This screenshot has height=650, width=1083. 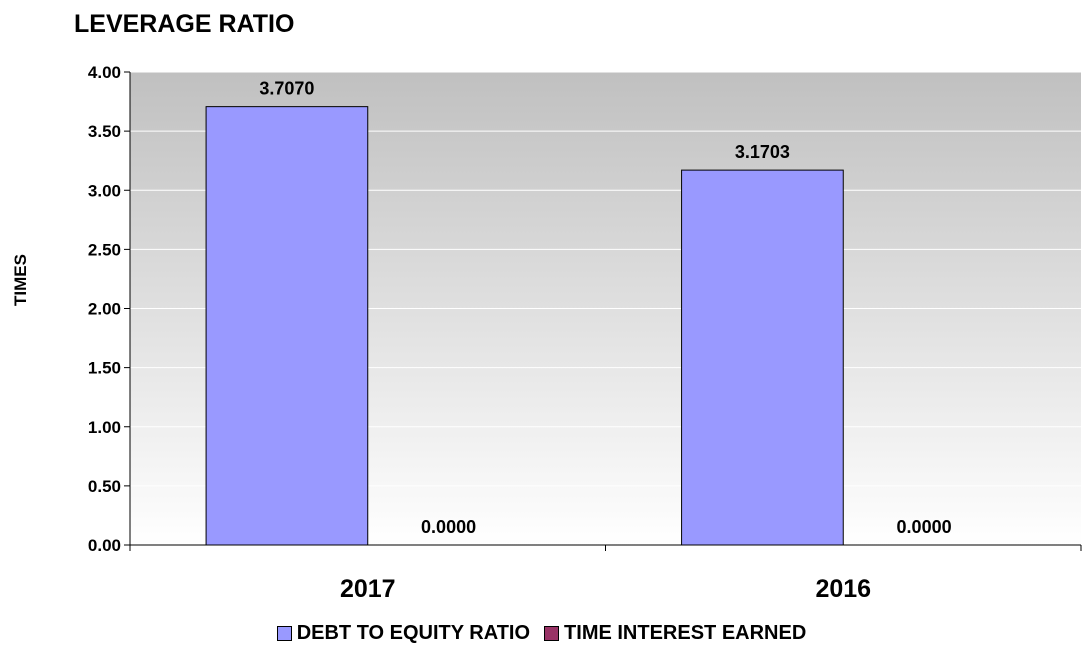 I want to click on x-tick-label: 2017, so click(x=368, y=589).